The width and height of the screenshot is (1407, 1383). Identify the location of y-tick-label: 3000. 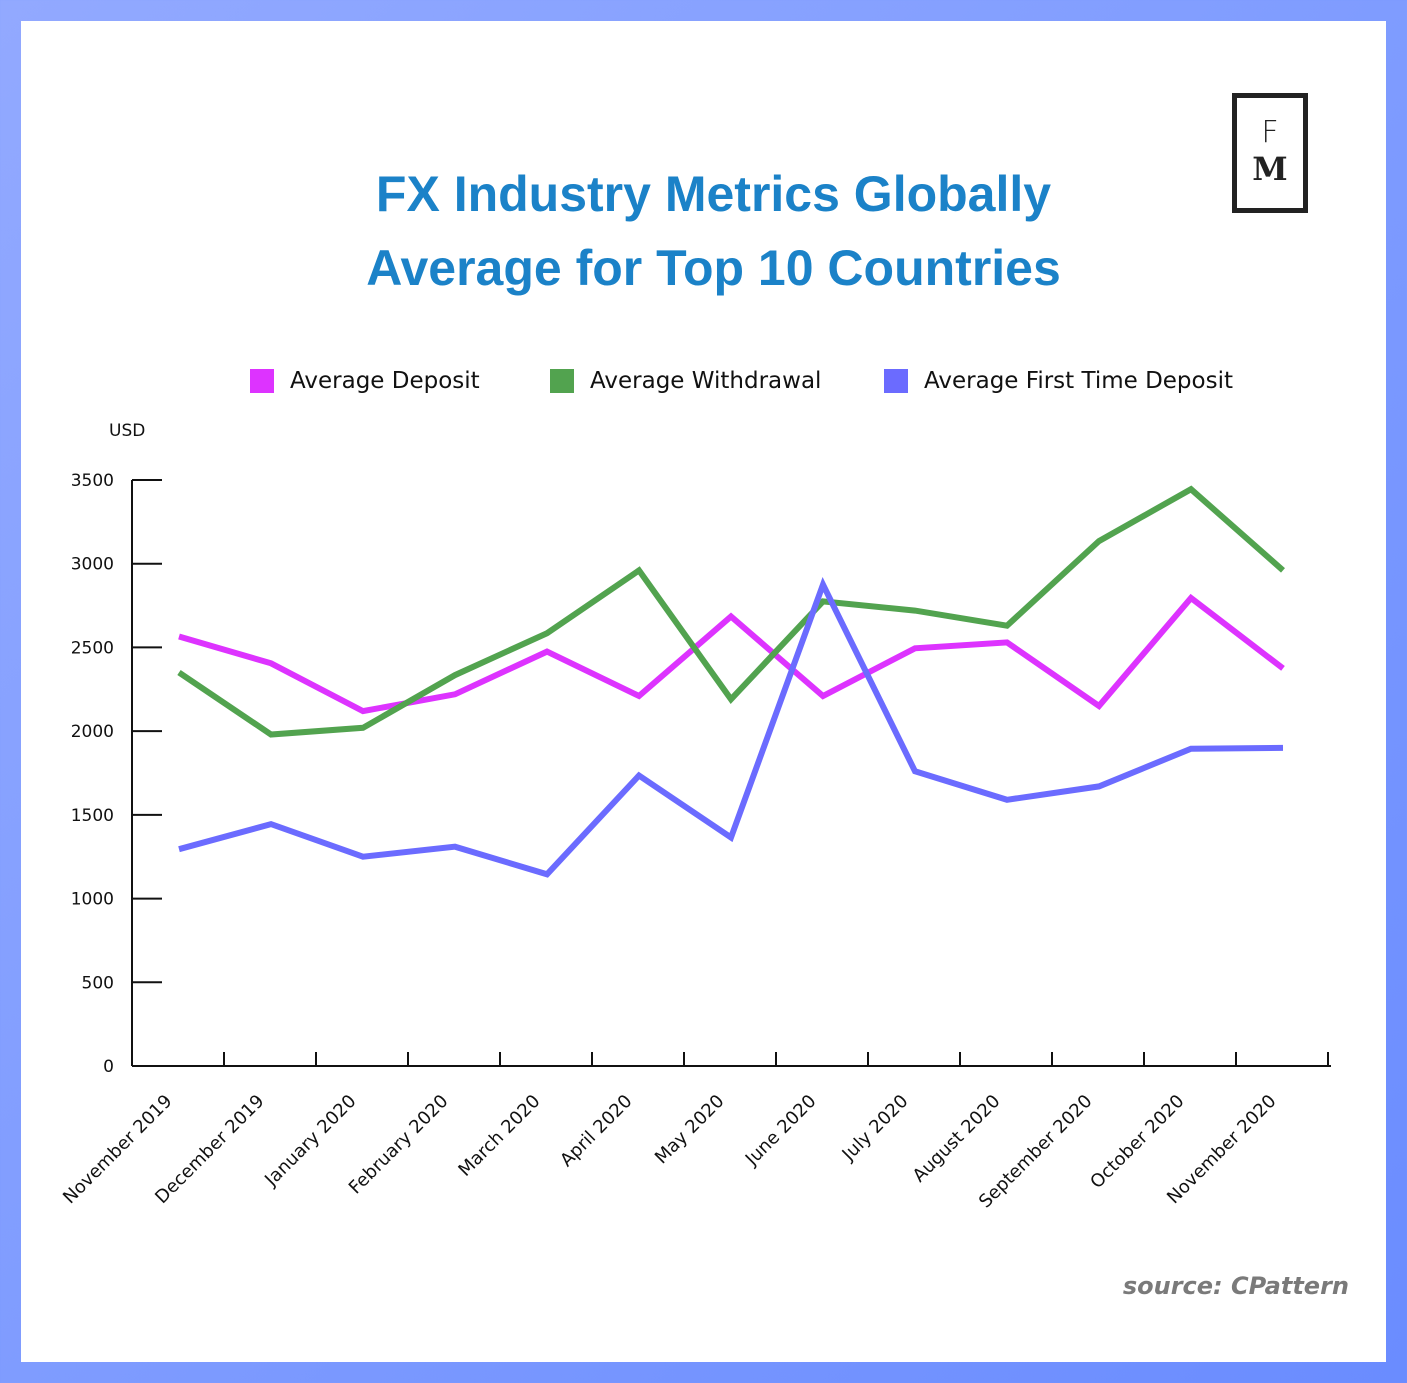
(92, 565).